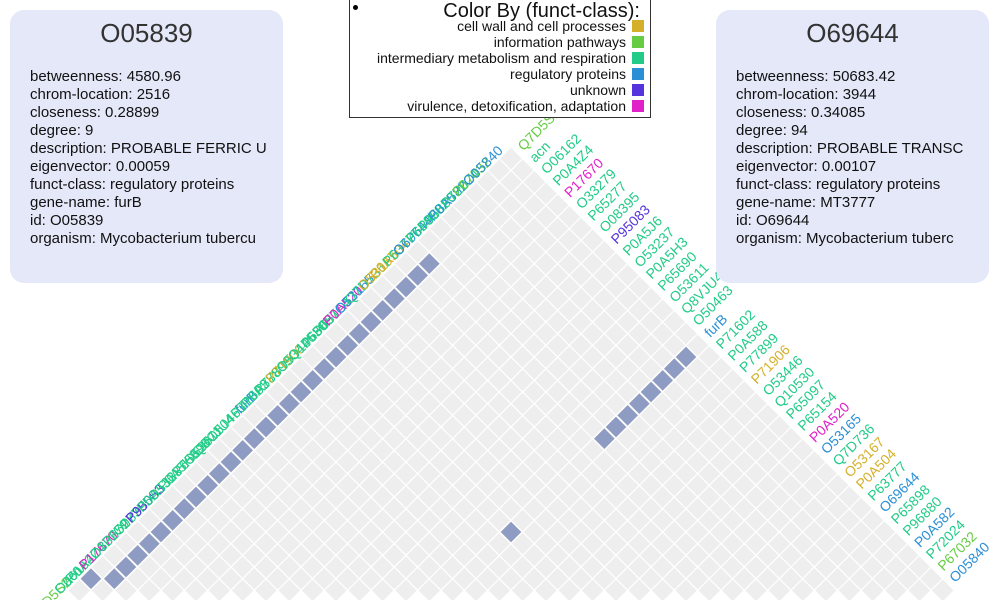 The width and height of the screenshot is (1000, 600). I want to click on card-attribute: degree: 94, so click(772, 130).